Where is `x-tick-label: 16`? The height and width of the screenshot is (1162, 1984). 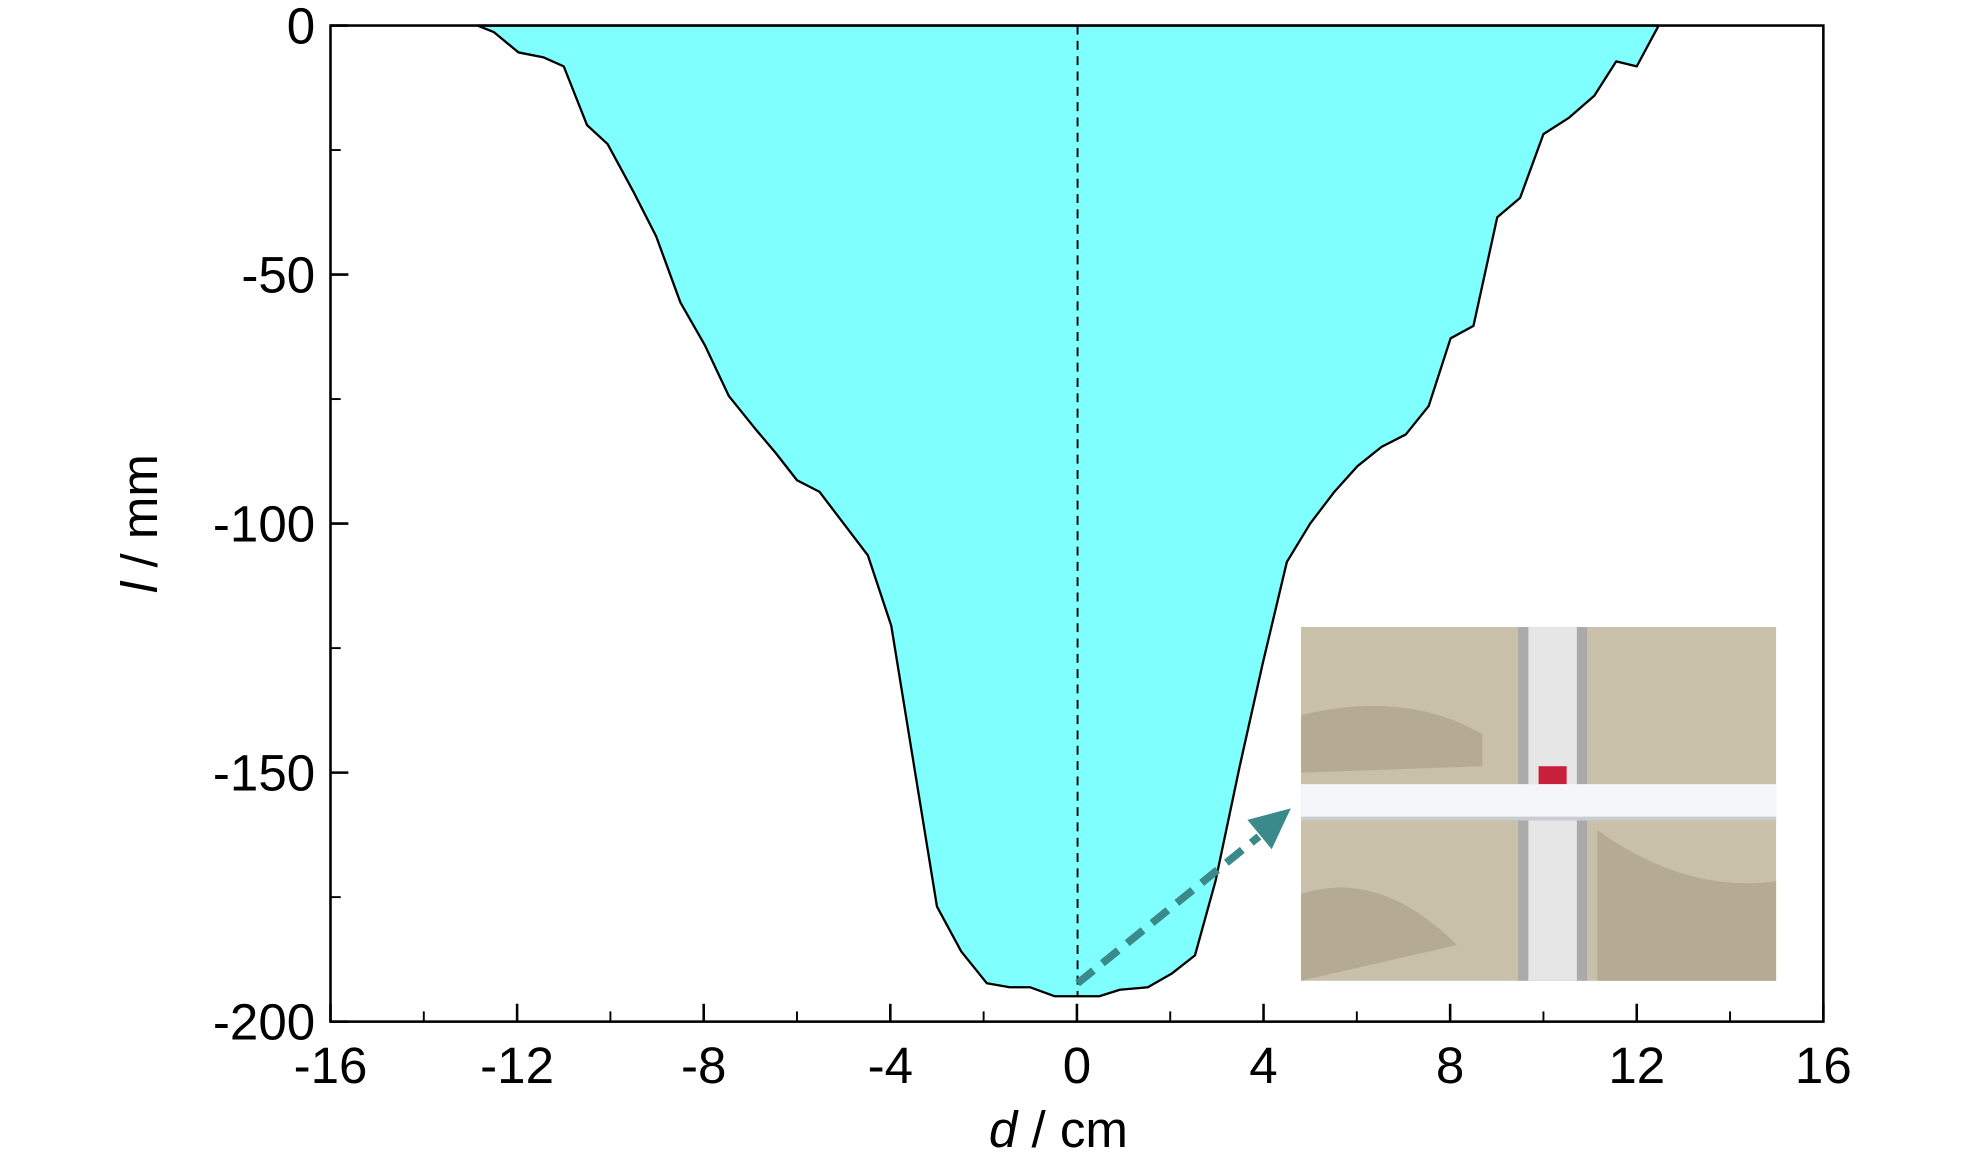
x-tick-label: 16 is located at coordinates (1823, 1065).